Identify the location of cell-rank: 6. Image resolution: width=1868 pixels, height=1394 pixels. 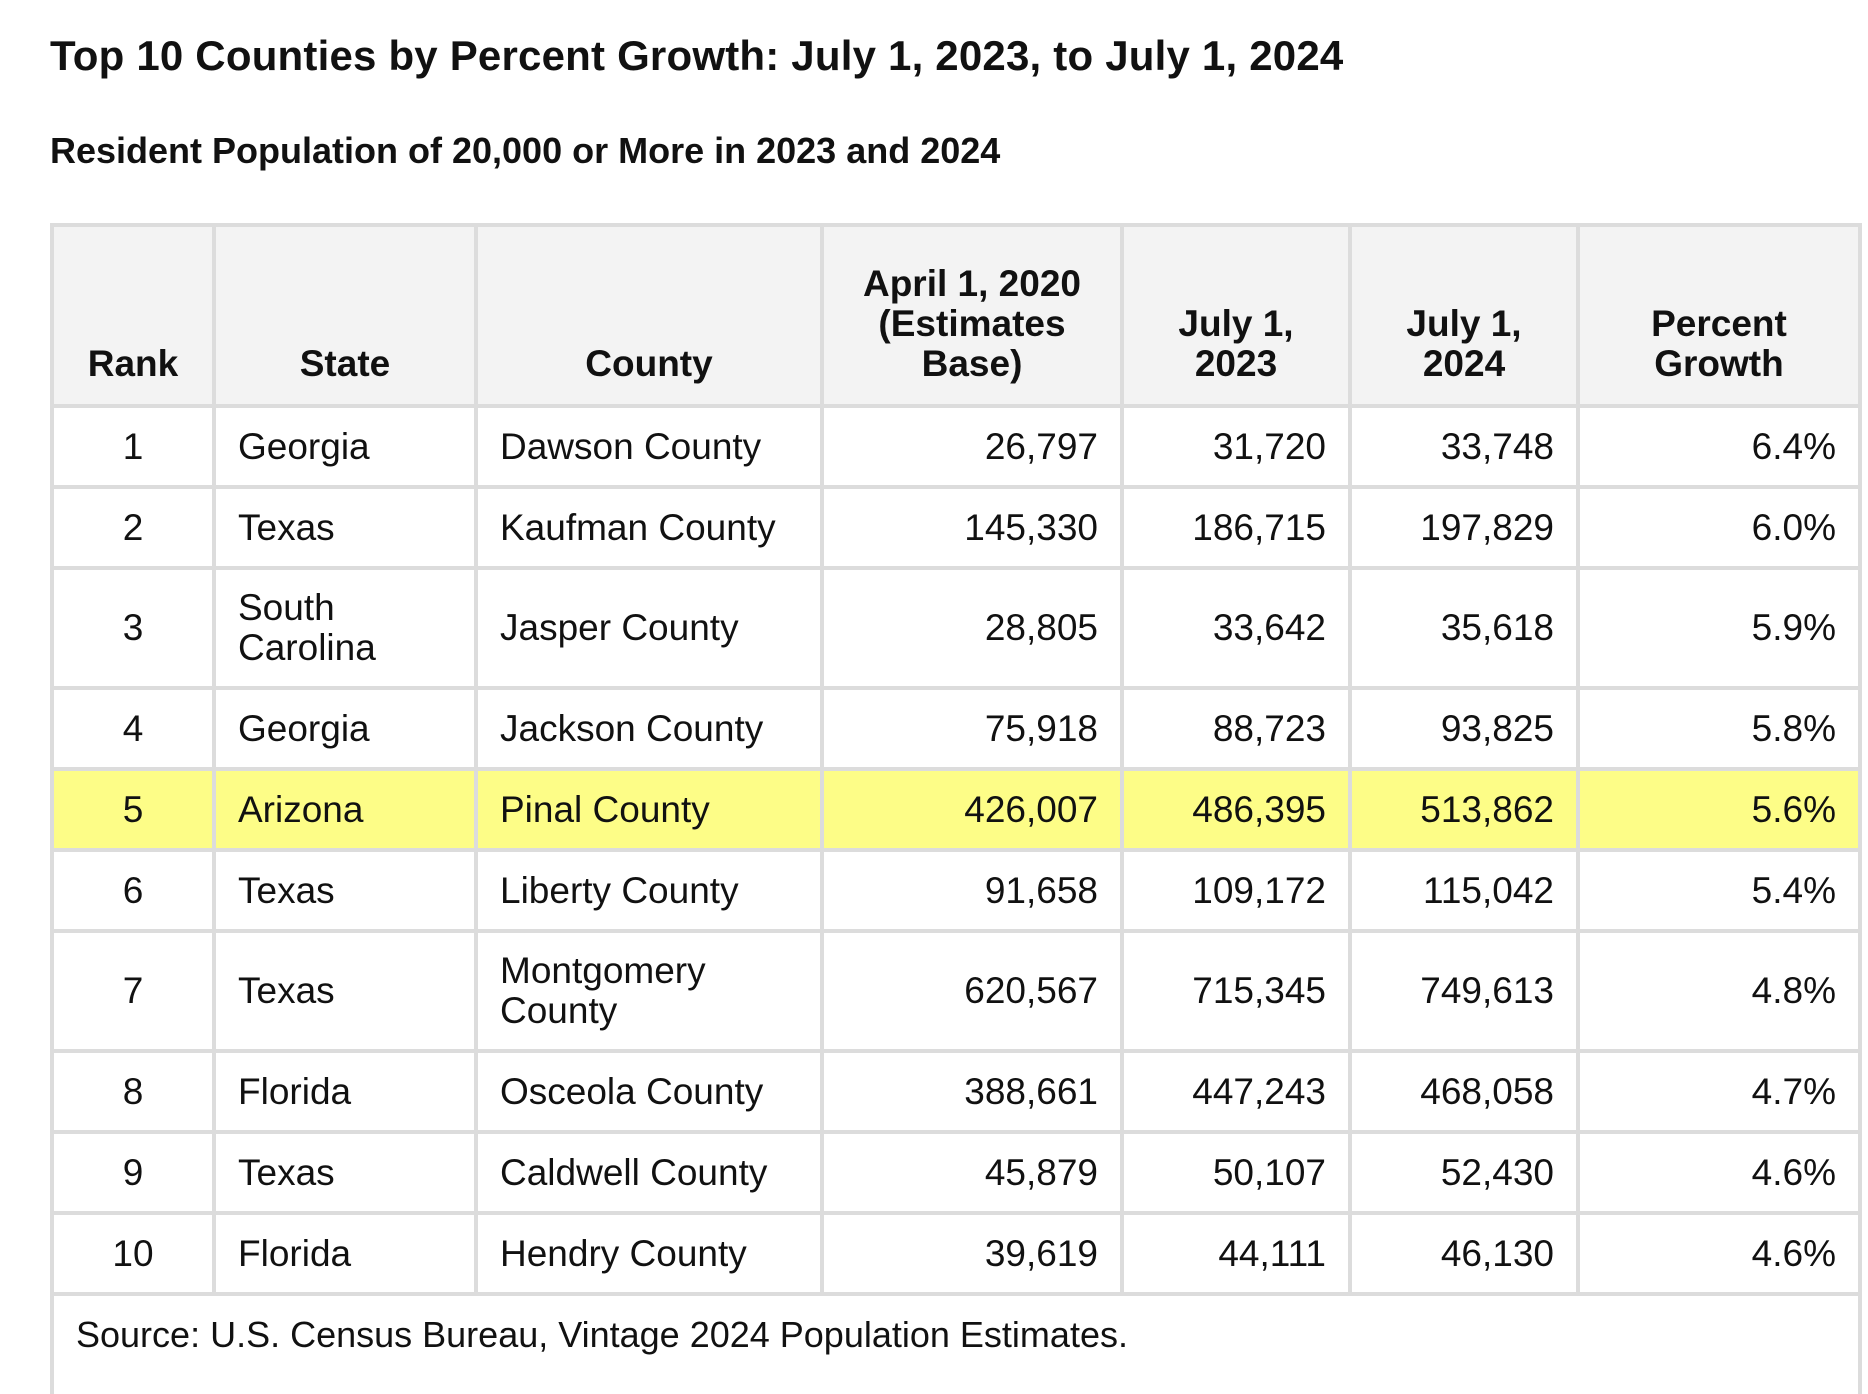
(133, 890).